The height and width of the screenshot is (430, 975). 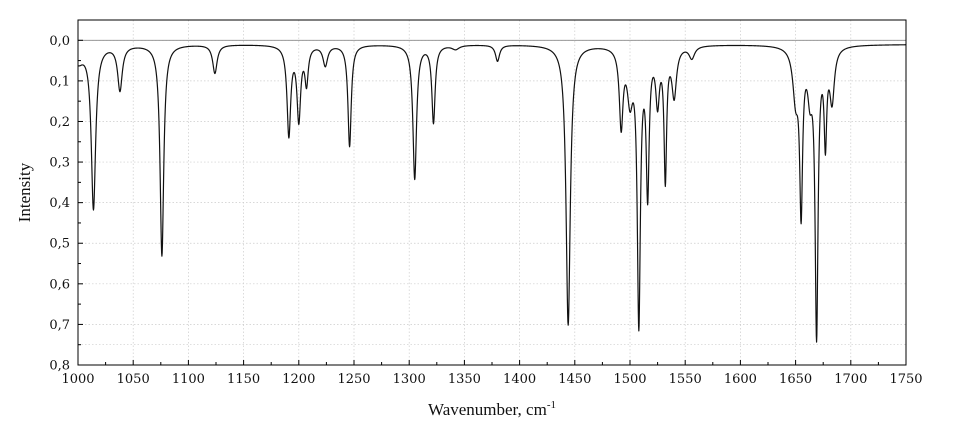 What do you see at coordinates (519, 379) in the screenshot?
I see `x-tick-label: 1400` at bounding box center [519, 379].